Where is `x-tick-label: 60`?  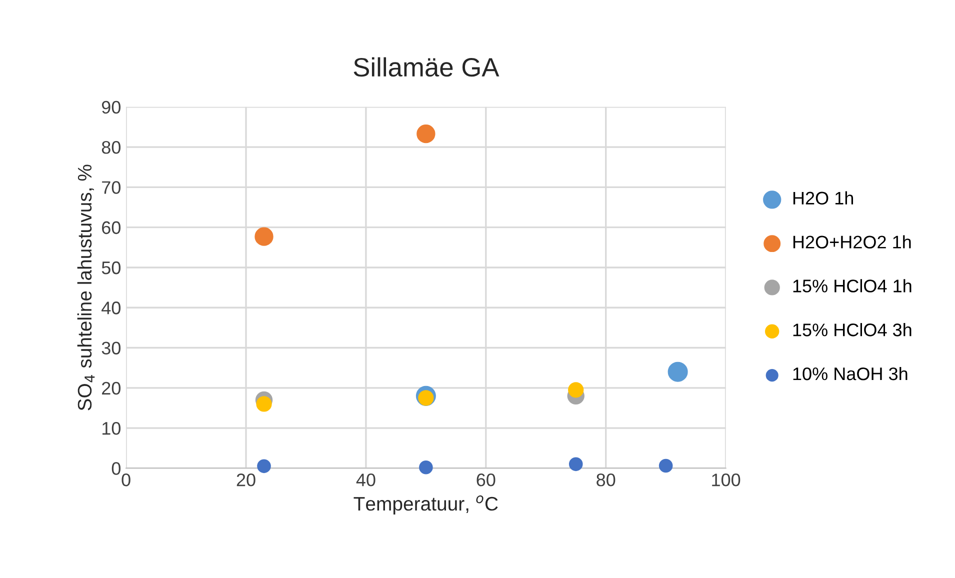
x-tick-label: 60 is located at coordinates (486, 480).